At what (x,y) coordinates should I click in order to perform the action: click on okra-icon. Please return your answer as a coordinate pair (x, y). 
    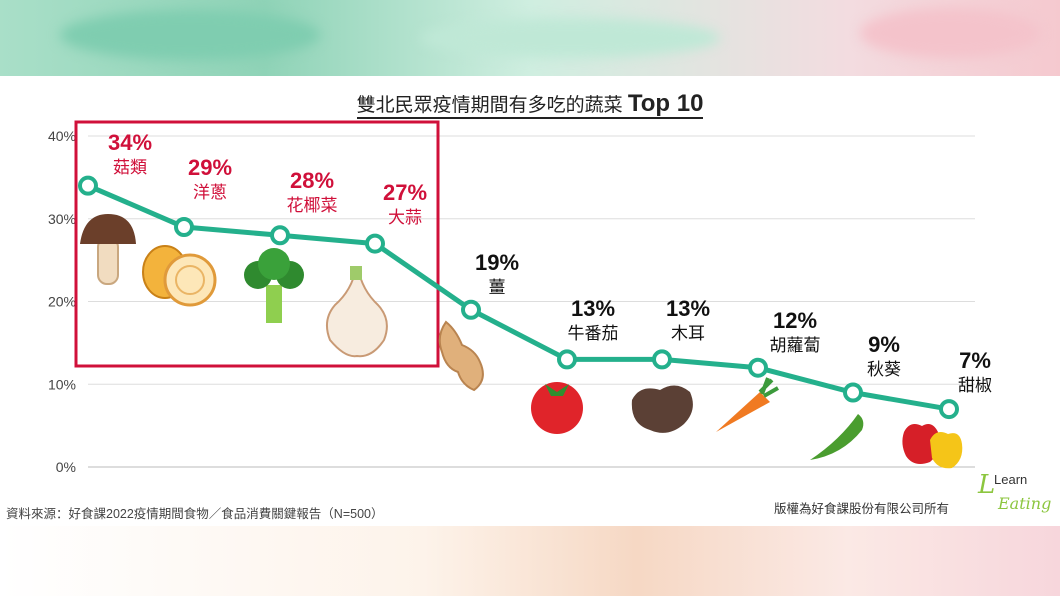
    Looking at the image, I should click on (837, 437).